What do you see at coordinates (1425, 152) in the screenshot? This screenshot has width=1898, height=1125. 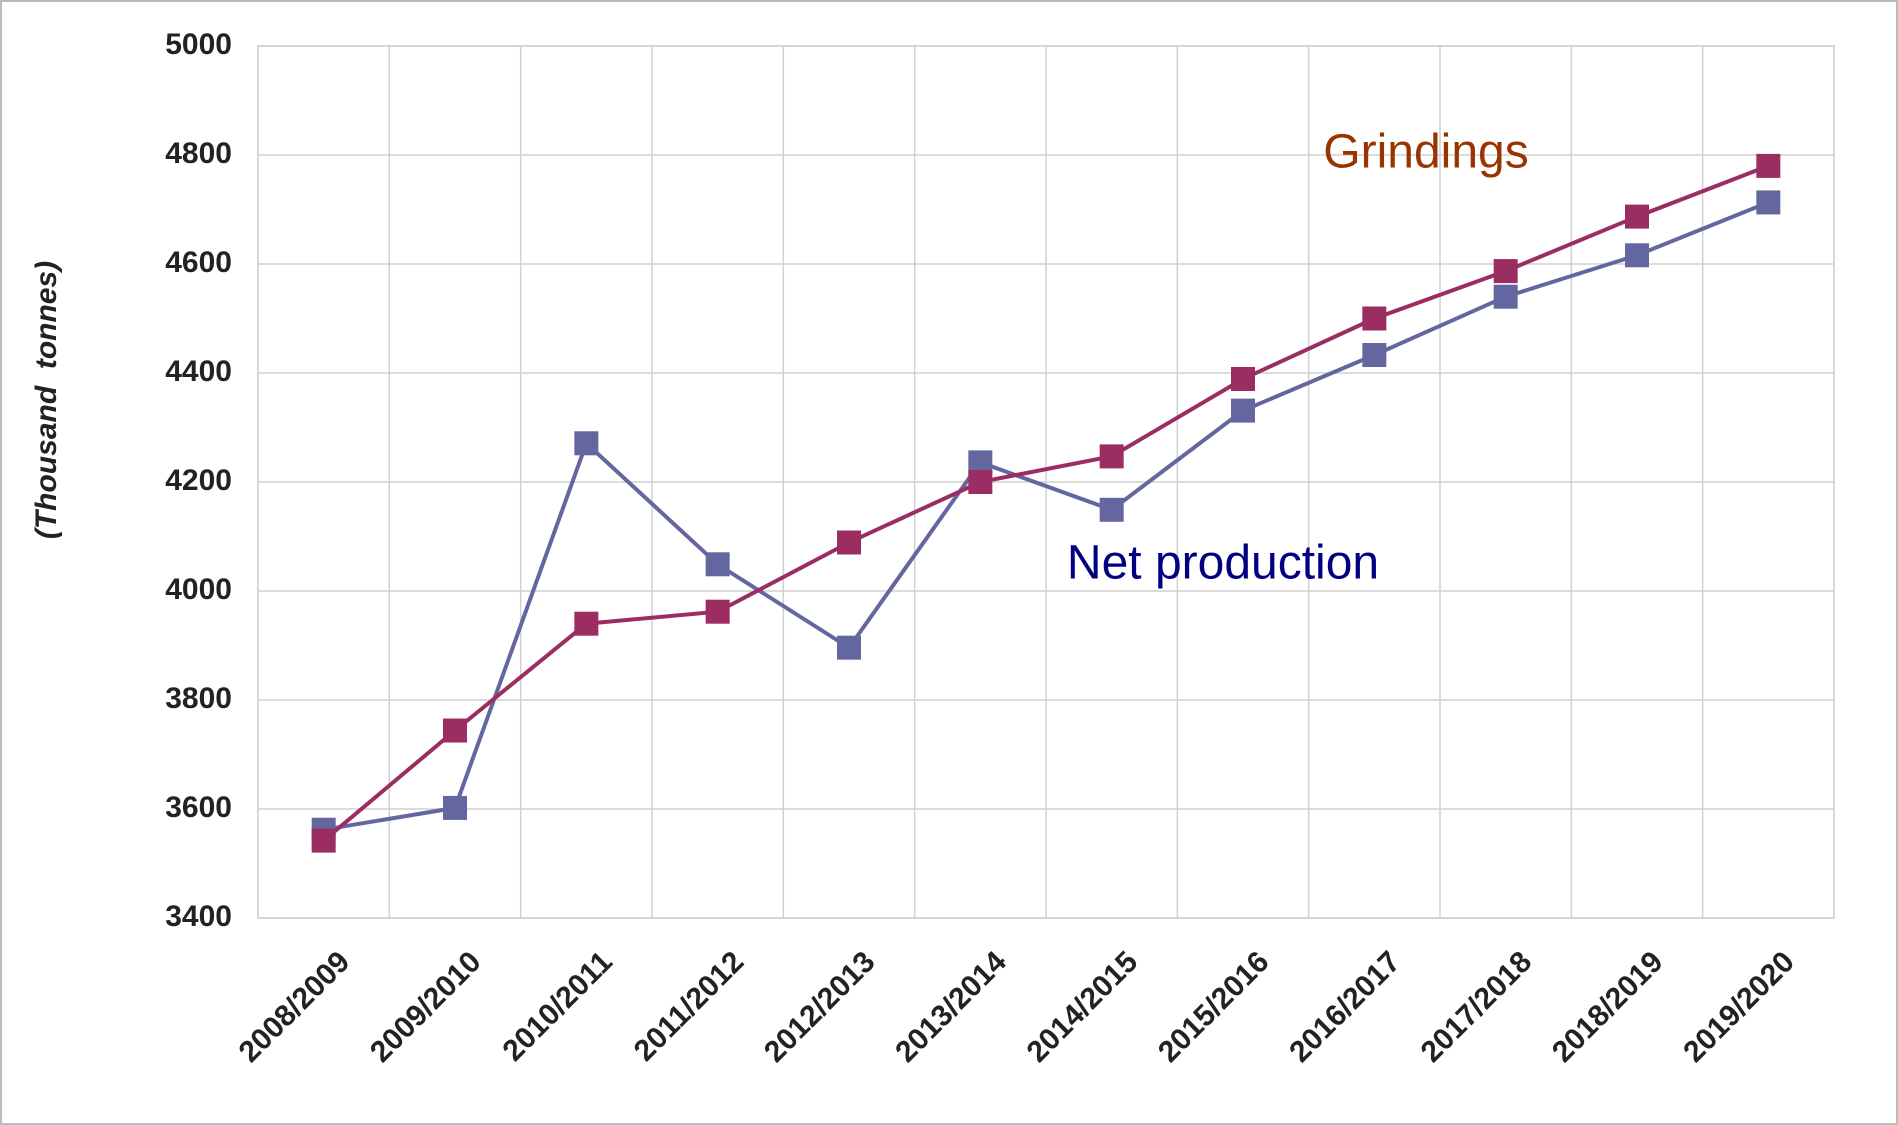 I see `series-label: Grindings` at bounding box center [1425, 152].